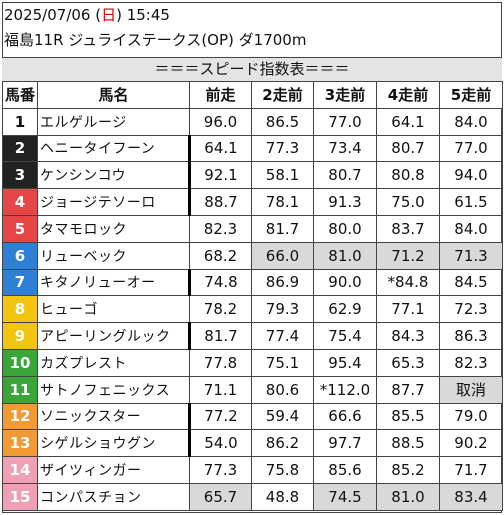 The width and height of the screenshot is (504, 515). I want to click on speed-index-value: 81.0, so click(408, 496).